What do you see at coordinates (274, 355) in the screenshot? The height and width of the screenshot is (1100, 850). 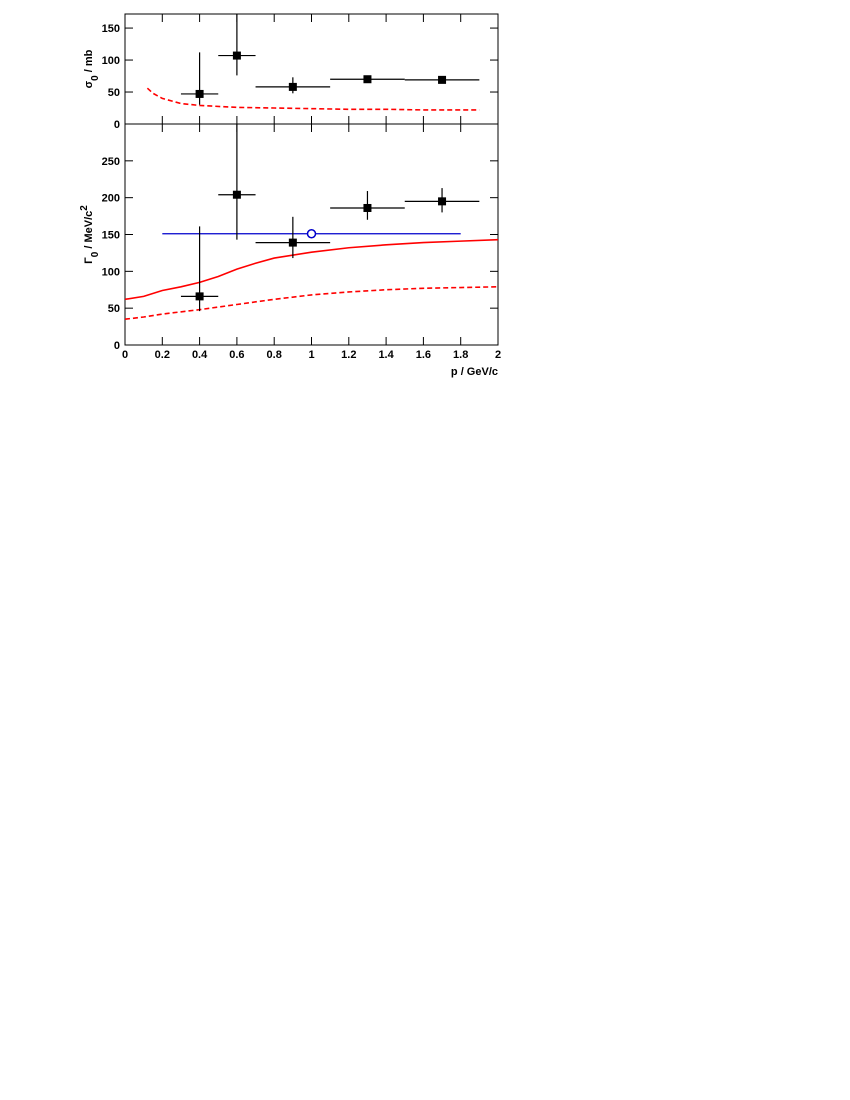 I see `x-tick-label: 0.8` at bounding box center [274, 355].